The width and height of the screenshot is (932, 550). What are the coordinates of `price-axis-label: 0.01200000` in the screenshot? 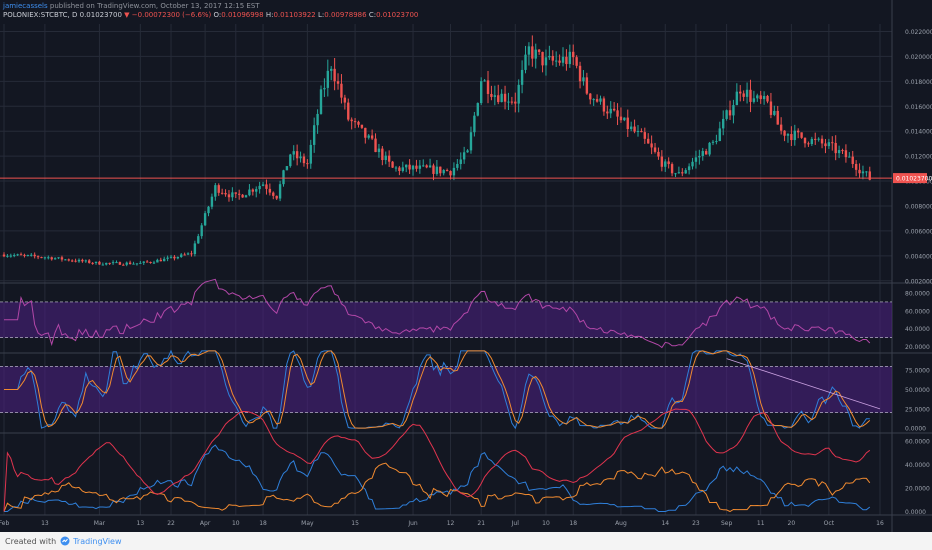 It's located at (918, 157).